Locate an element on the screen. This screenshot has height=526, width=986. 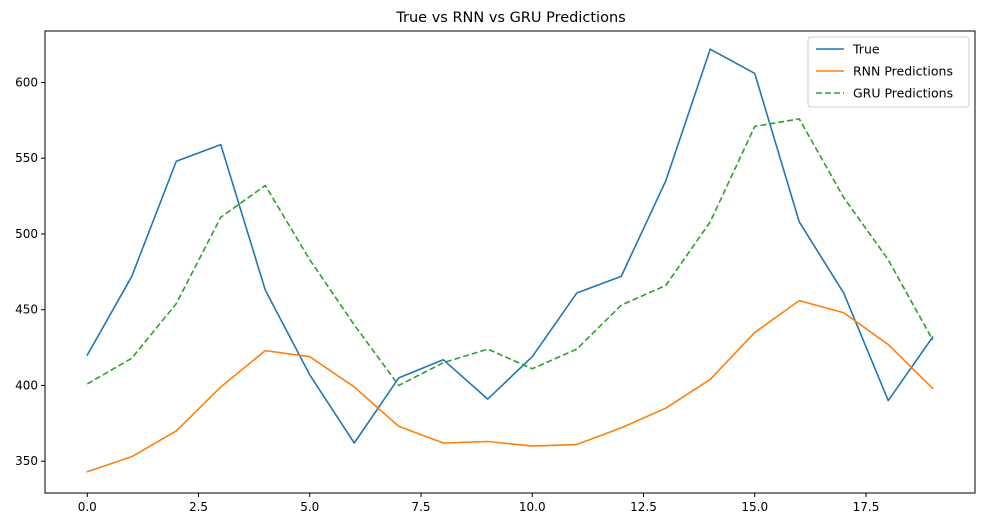
legend-label: GRU Predictions is located at coordinates (903, 93).